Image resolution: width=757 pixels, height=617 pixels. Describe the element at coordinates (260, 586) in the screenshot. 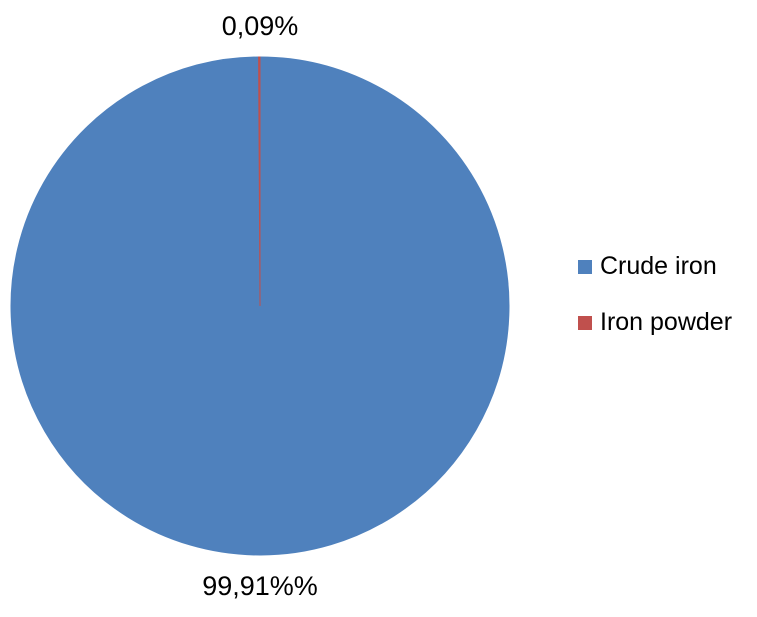

I see `data-label-crude-iron: 99,91%%` at that location.